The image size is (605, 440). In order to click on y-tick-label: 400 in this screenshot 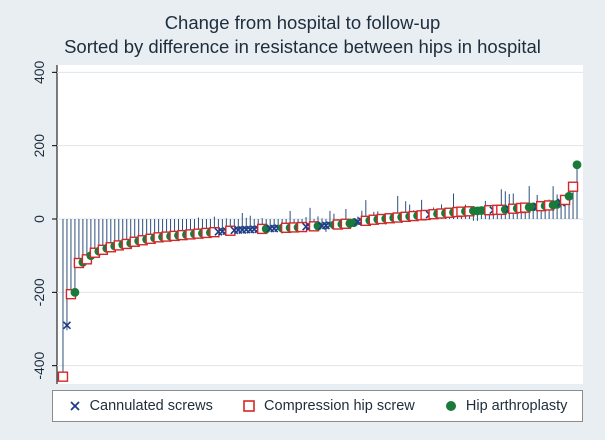, I will do `click(39, 72)`.